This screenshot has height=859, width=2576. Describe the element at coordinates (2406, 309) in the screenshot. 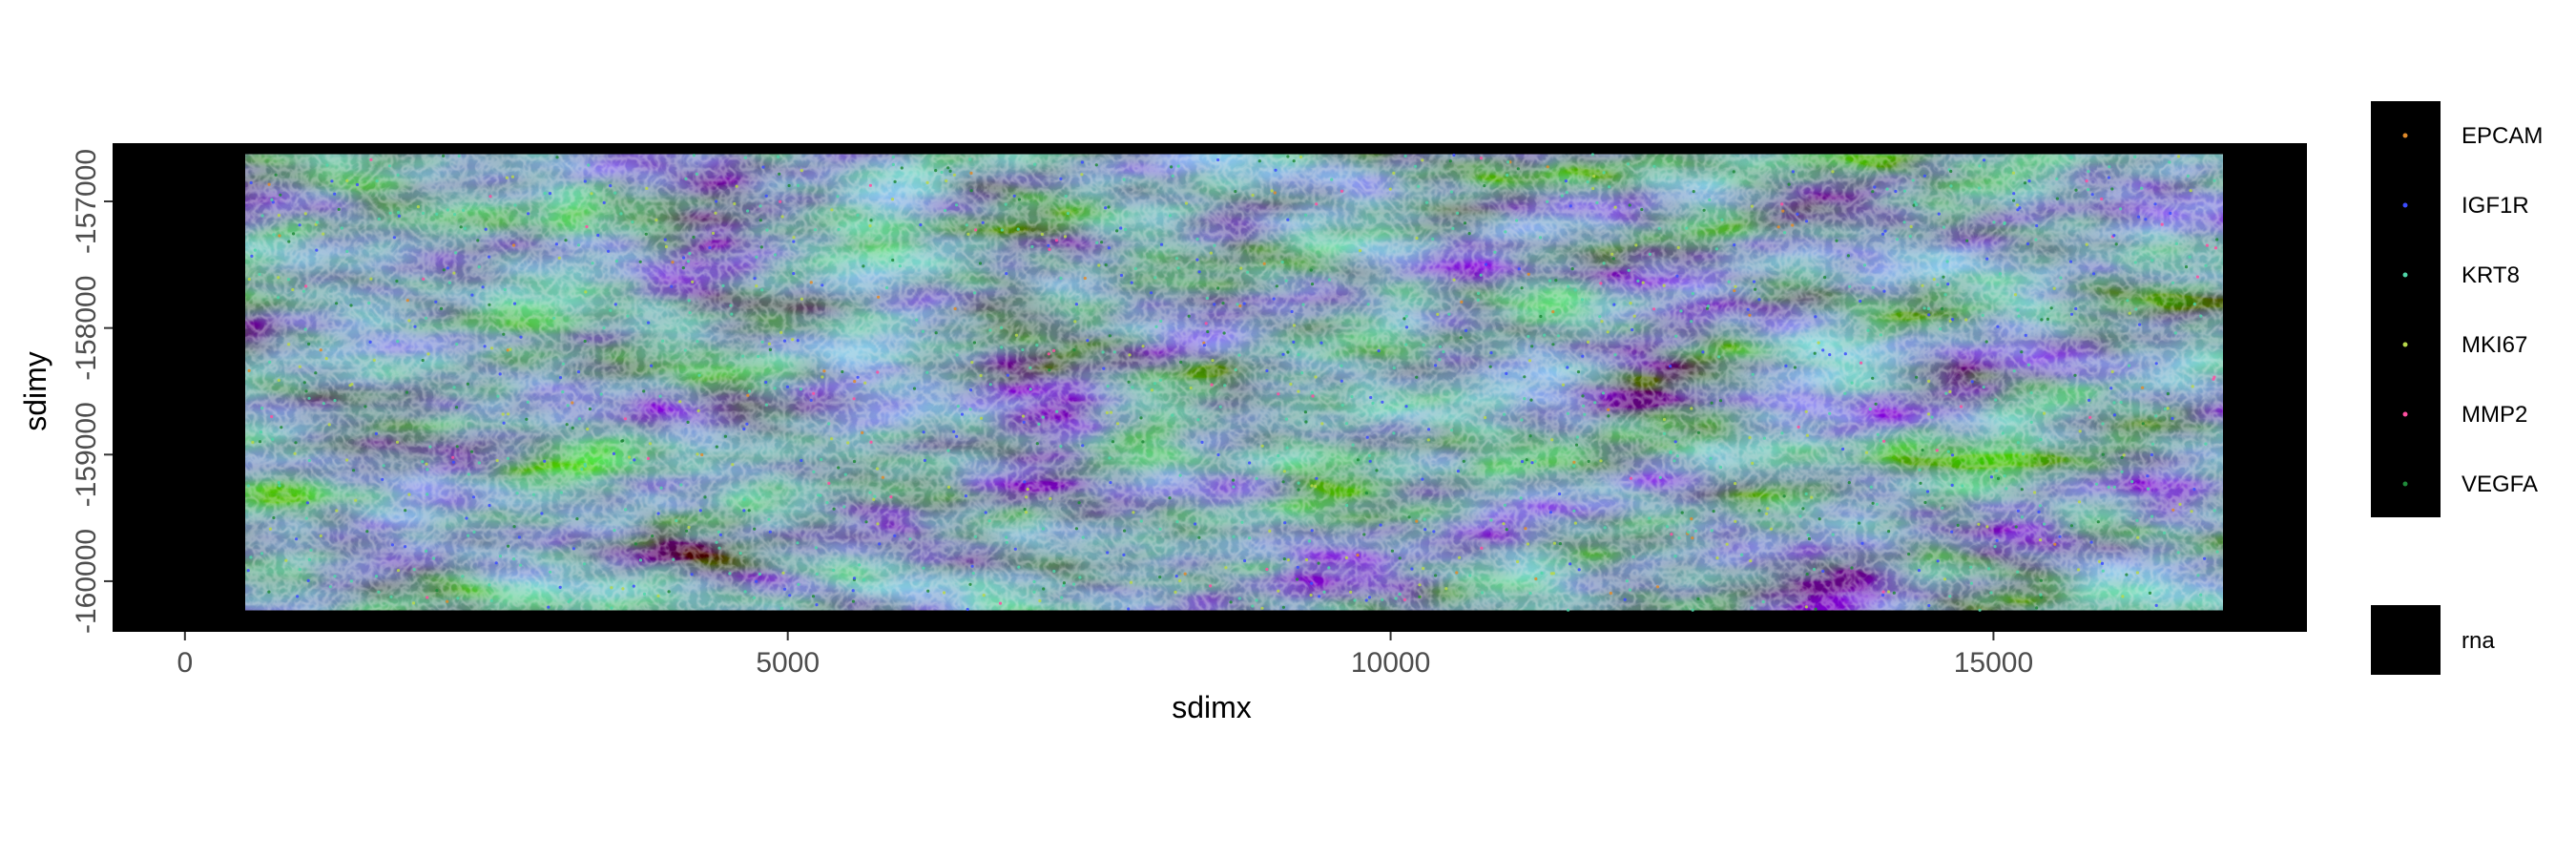

I see `legend-key-background` at that location.